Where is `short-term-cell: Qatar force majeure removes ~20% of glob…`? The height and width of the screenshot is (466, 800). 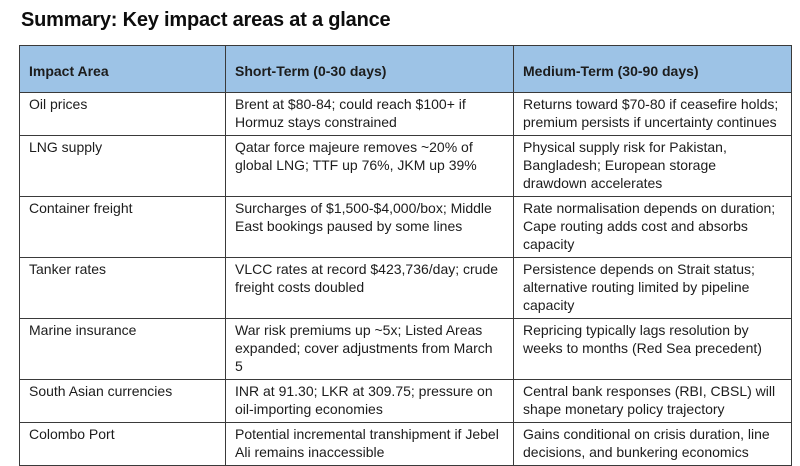
short-term-cell: Qatar force majeure removes ~20% of glob… is located at coordinates (369, 166).